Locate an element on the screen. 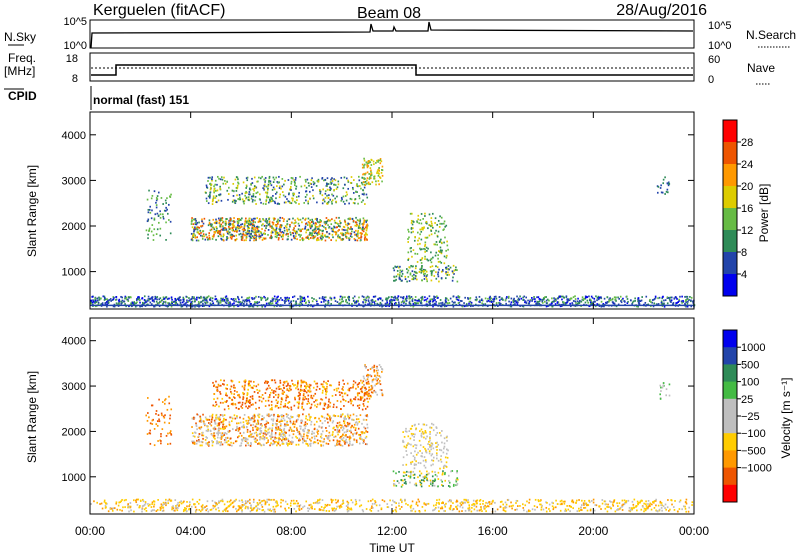 The image size is (800, 554). freq-label: Freq. is located at coordinates (22, 58).